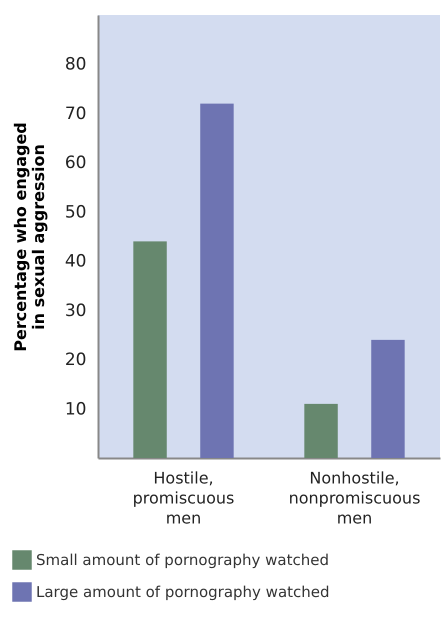 This screenshot has height=635, width=447. What do you see at coordinates (75, 360) in the screenshot?
I see `y-tick-label: 20` at bounding box center [75, 360].